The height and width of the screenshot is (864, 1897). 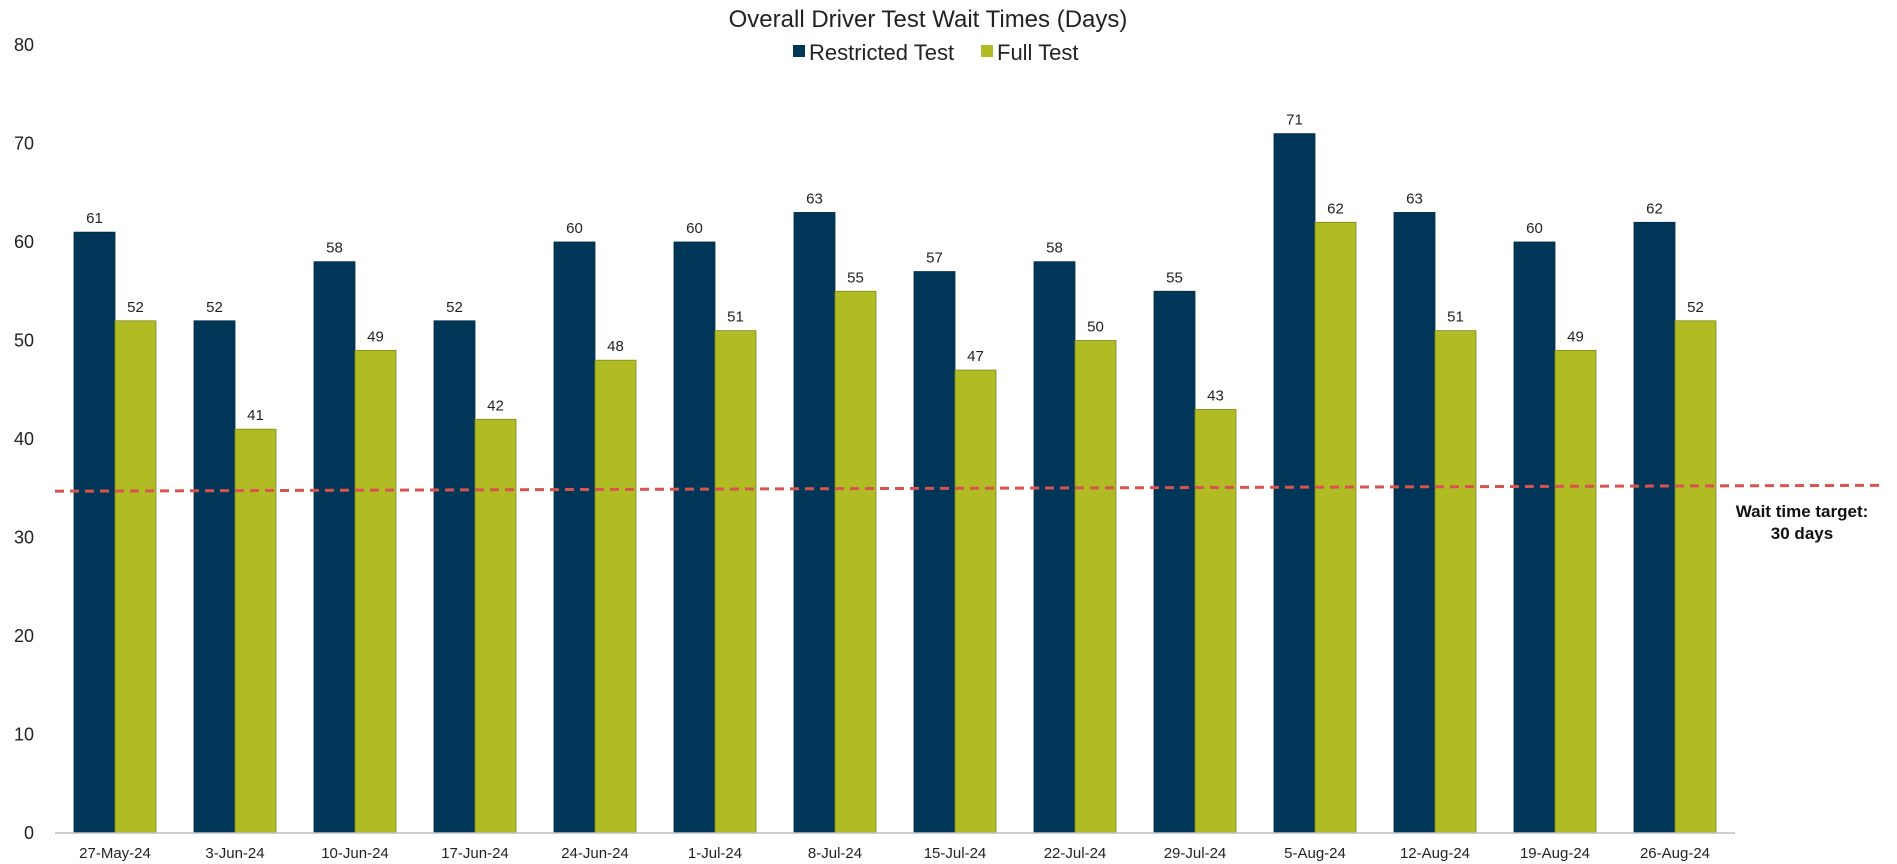 What do you see at coordinates (835, 853) in the screenshot?
I see `x-tick-label: 8-Jul-24` at bounding box center [835, 853].